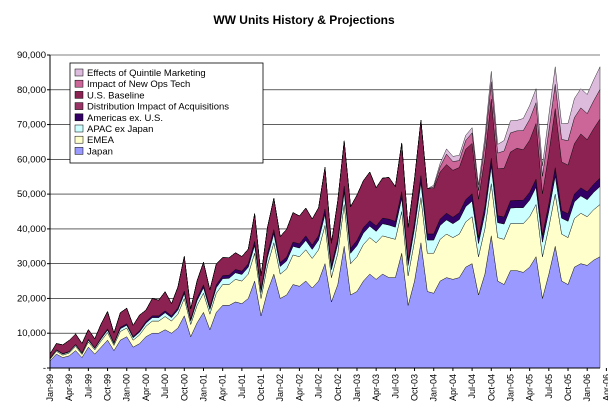 This screenshot has height=415, width=608. What do you see at coordinates (223, 387) in the screenshot?
I see `x-tick-label: Apr-01` at bounding box center [223, 387].